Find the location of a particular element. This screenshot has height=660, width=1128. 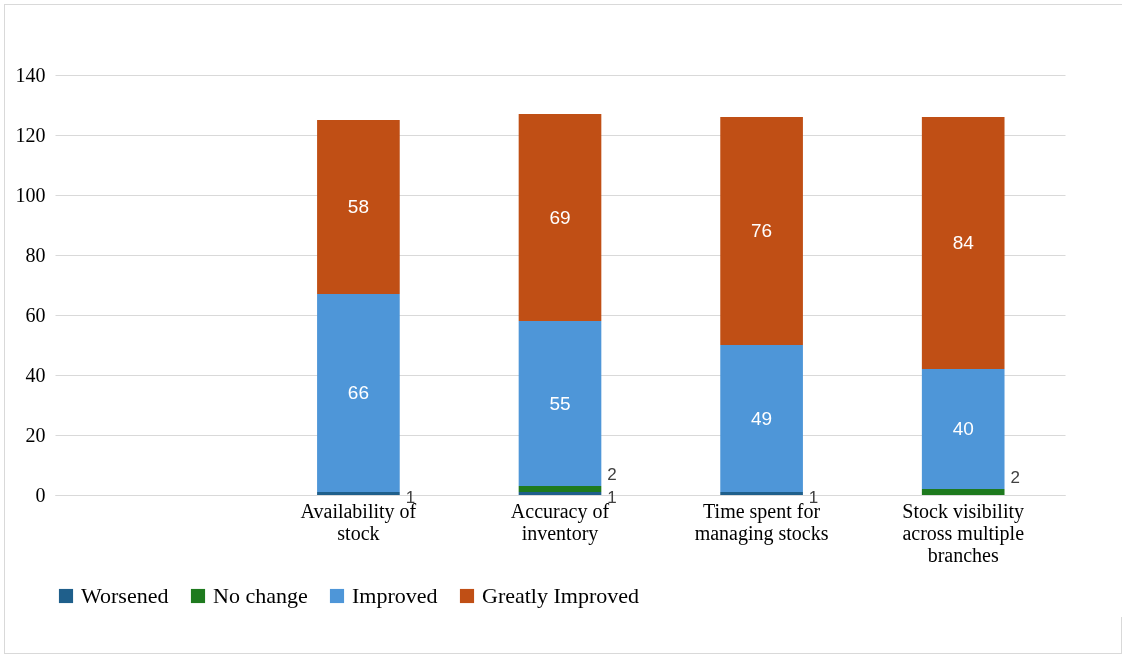

data-label: 58 is located at coordinates (358, 206).